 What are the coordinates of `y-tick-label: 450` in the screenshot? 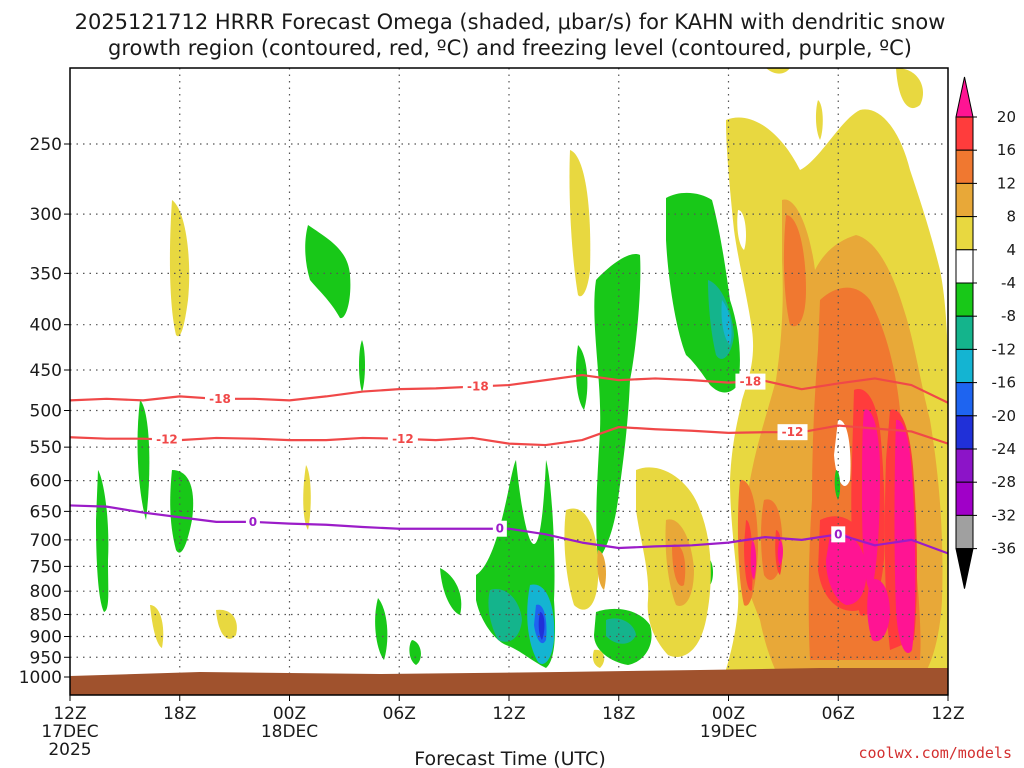 It's located at (46, 371).